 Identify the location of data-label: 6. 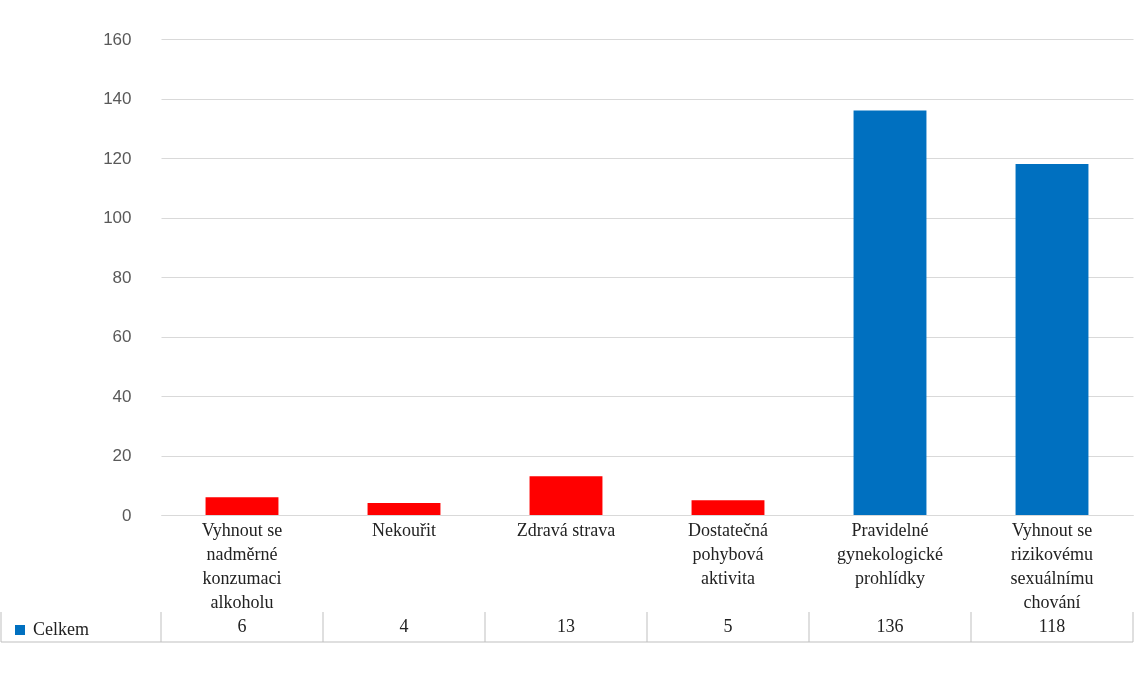
(242, 626).